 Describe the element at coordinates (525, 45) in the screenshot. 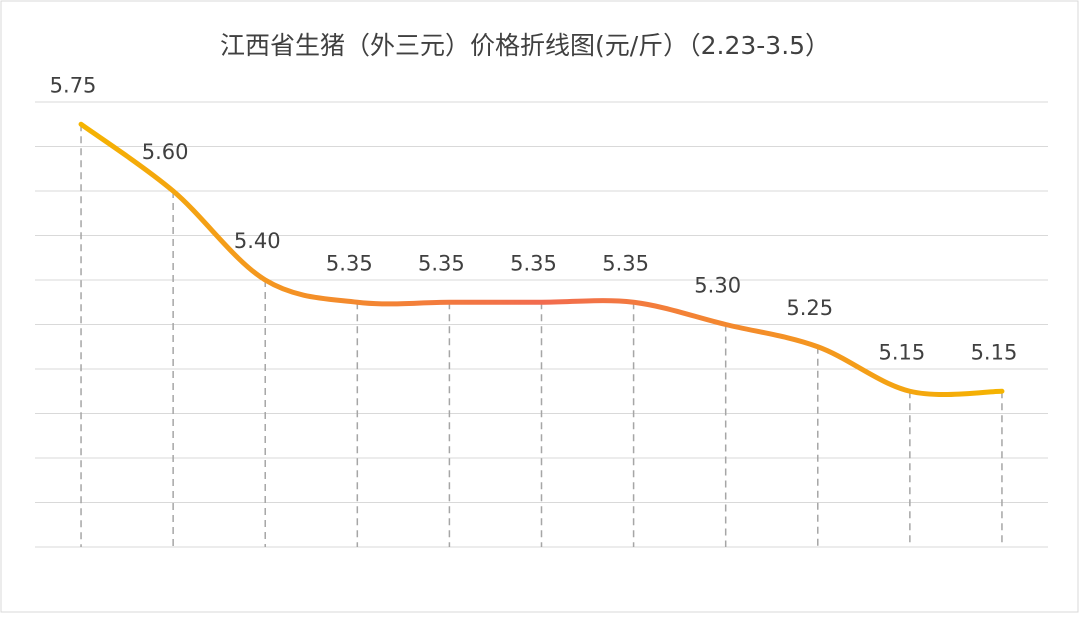

I see `chart-title: 江西省生猪（外三元）价格折线图(元/斤）（2.23-3.5）` at that location.